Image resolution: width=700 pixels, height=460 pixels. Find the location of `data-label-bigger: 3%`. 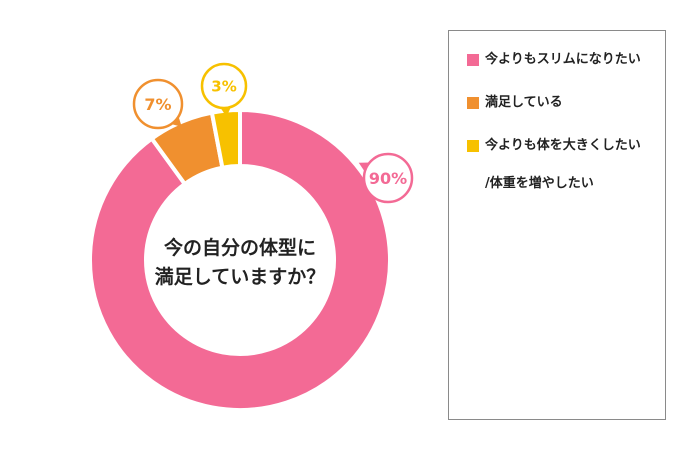

data-label-bigger: 3% is located at coordinates (223, 86).